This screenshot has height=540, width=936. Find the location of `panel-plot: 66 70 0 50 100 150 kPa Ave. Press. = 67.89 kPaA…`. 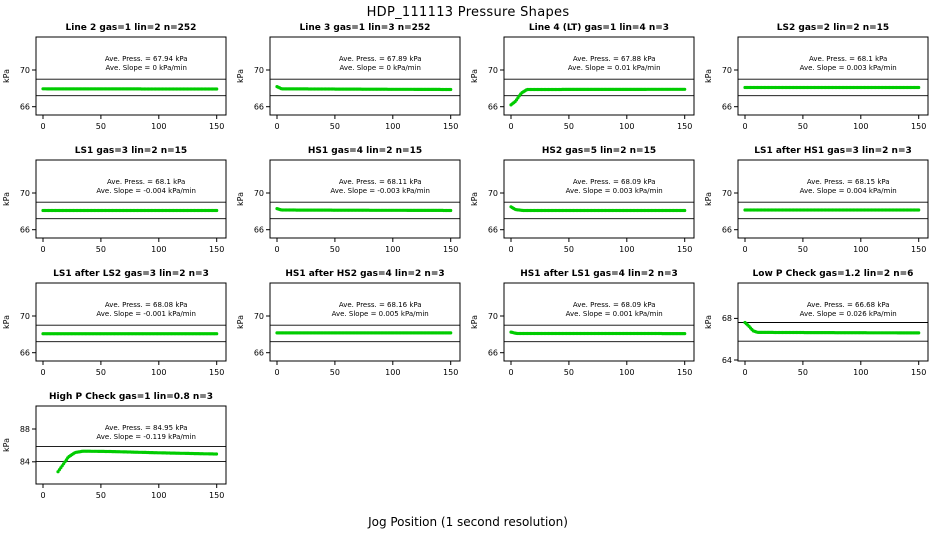

panel-plot: 66 70 0 50 100 150 kPa Ave. Press. = 67.89 kPaA… is located at coordinates (348, 83).